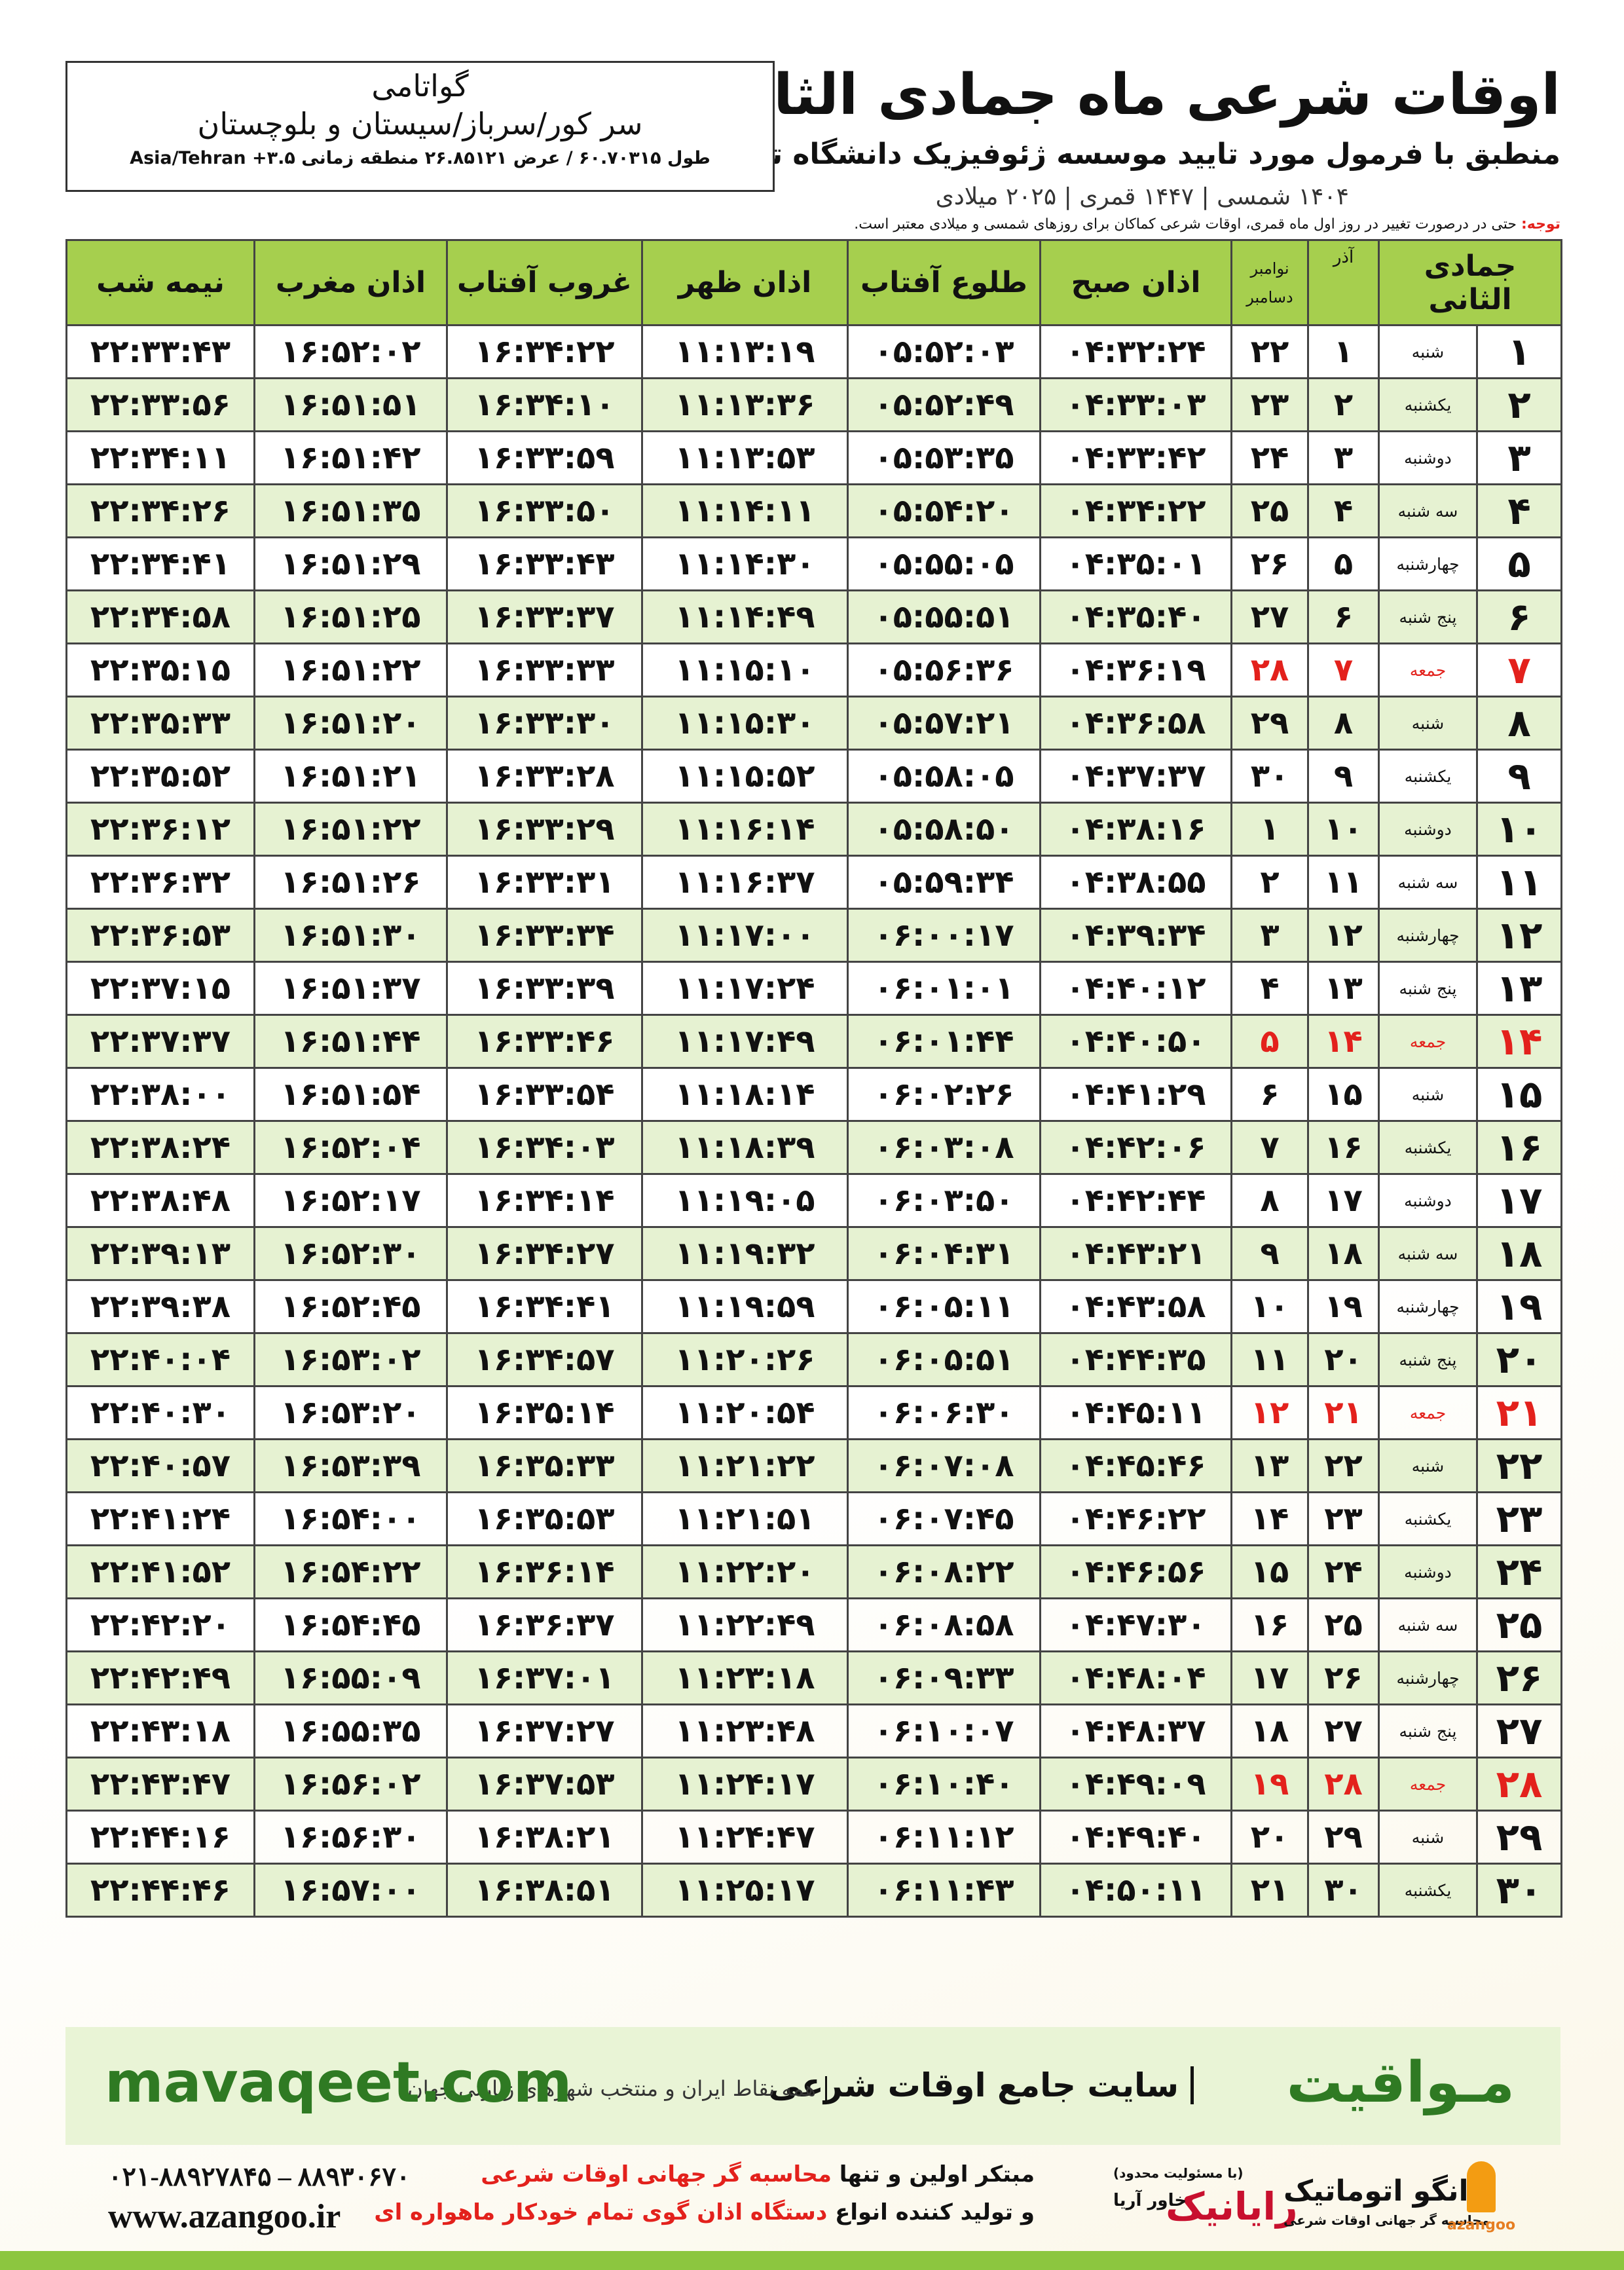 The height and width of the screenshot is (2270, 1624). Describe the element at coordinates (160, 563) in the screenshot. I see `cell: ۲۲:۳۴:۴۱` at that location.